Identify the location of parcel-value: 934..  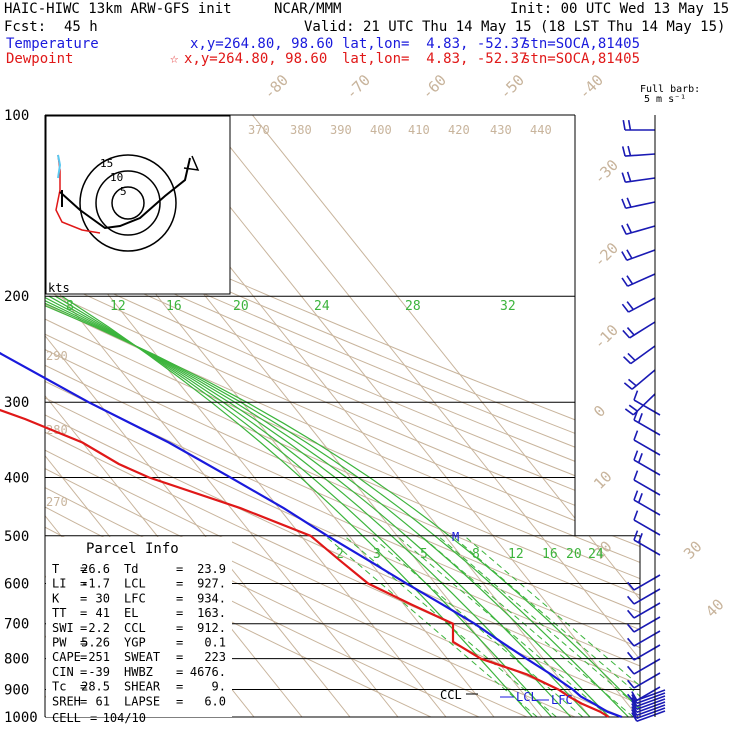
(211, 598).